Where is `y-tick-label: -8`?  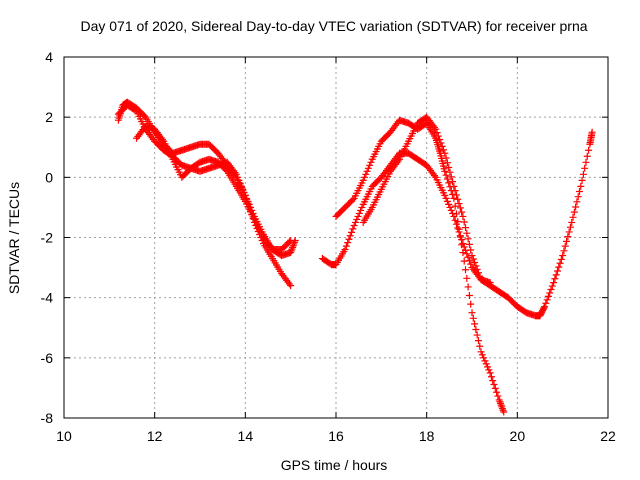
y-tick-label: -8 is located at coordinates (47, 418).